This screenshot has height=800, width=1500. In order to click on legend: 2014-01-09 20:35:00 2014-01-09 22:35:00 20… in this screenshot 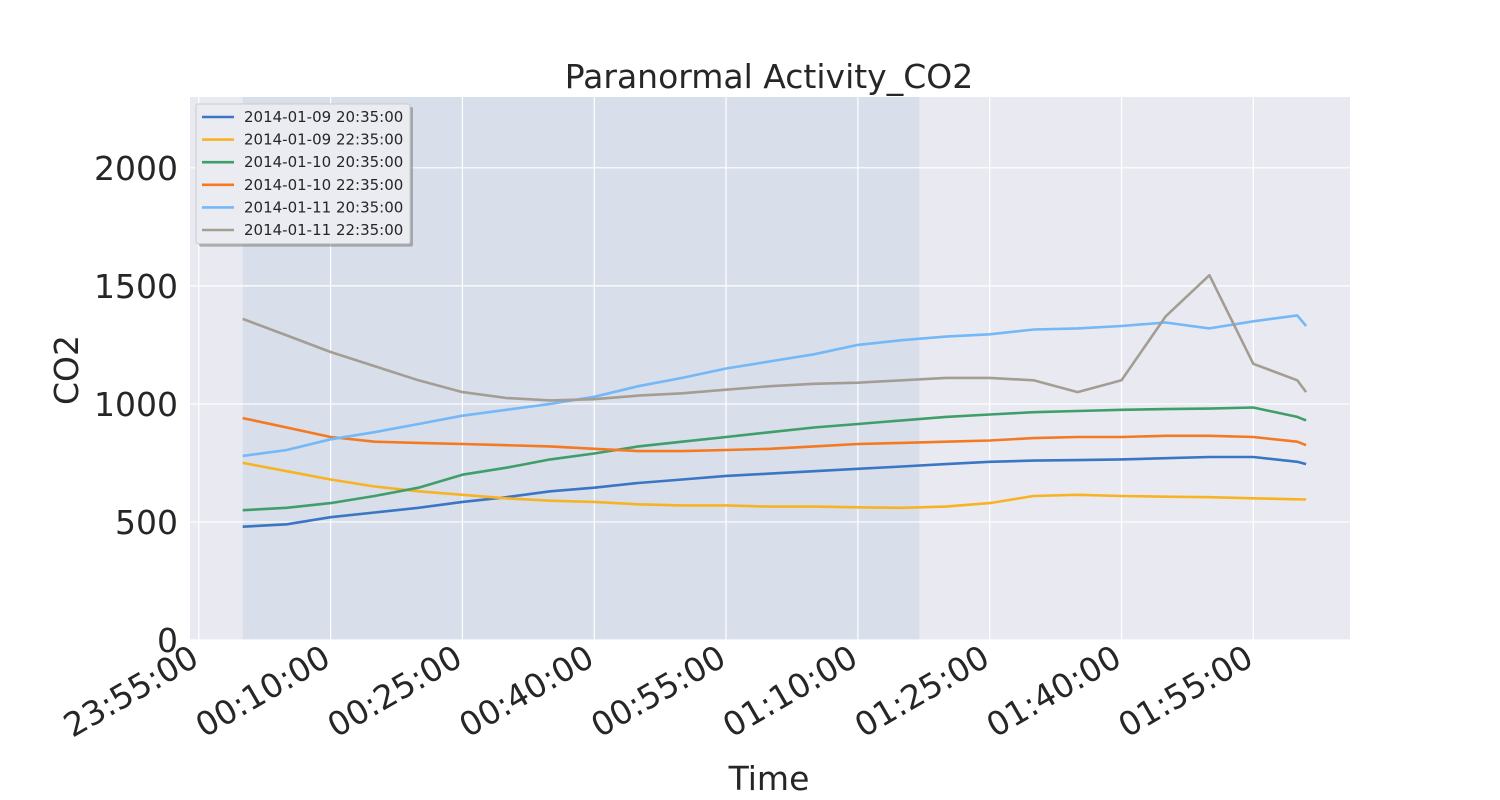, I will do `click(304, 175)`.